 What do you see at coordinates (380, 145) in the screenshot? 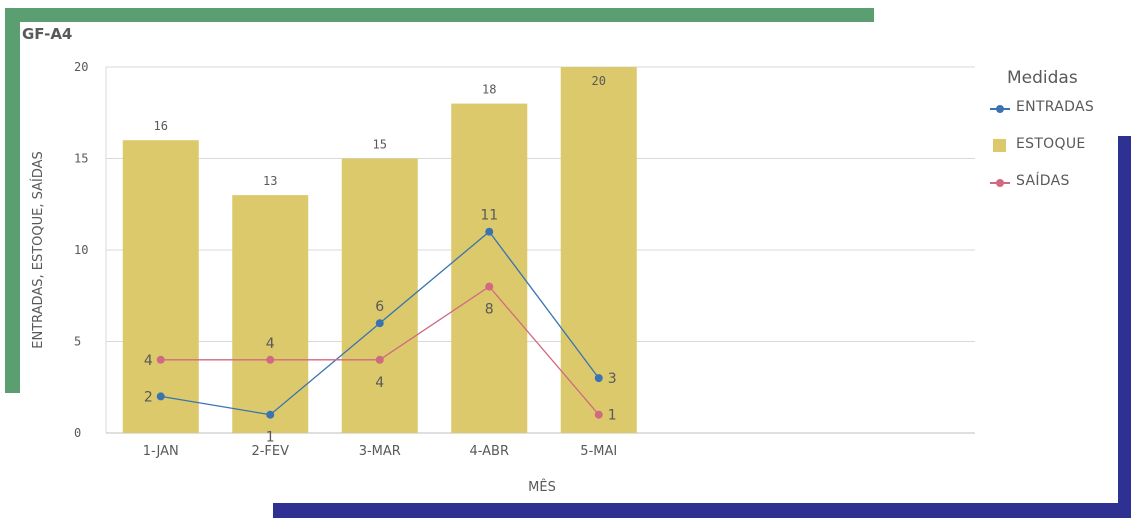
I see `bar-value-label: 15` at bounding box center [380, 145].